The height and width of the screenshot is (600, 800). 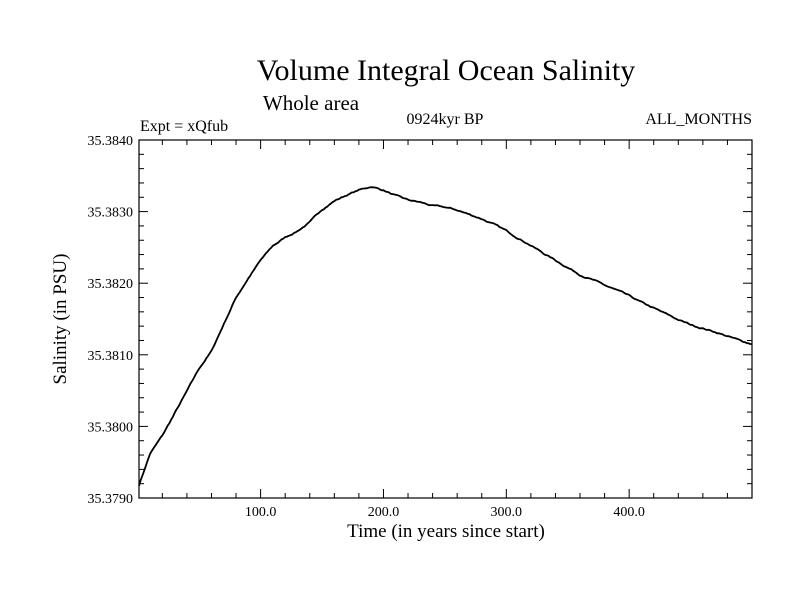 I want to click on chart-title: Volume Integral Ocean Salinity, so click(x=446, y=70).